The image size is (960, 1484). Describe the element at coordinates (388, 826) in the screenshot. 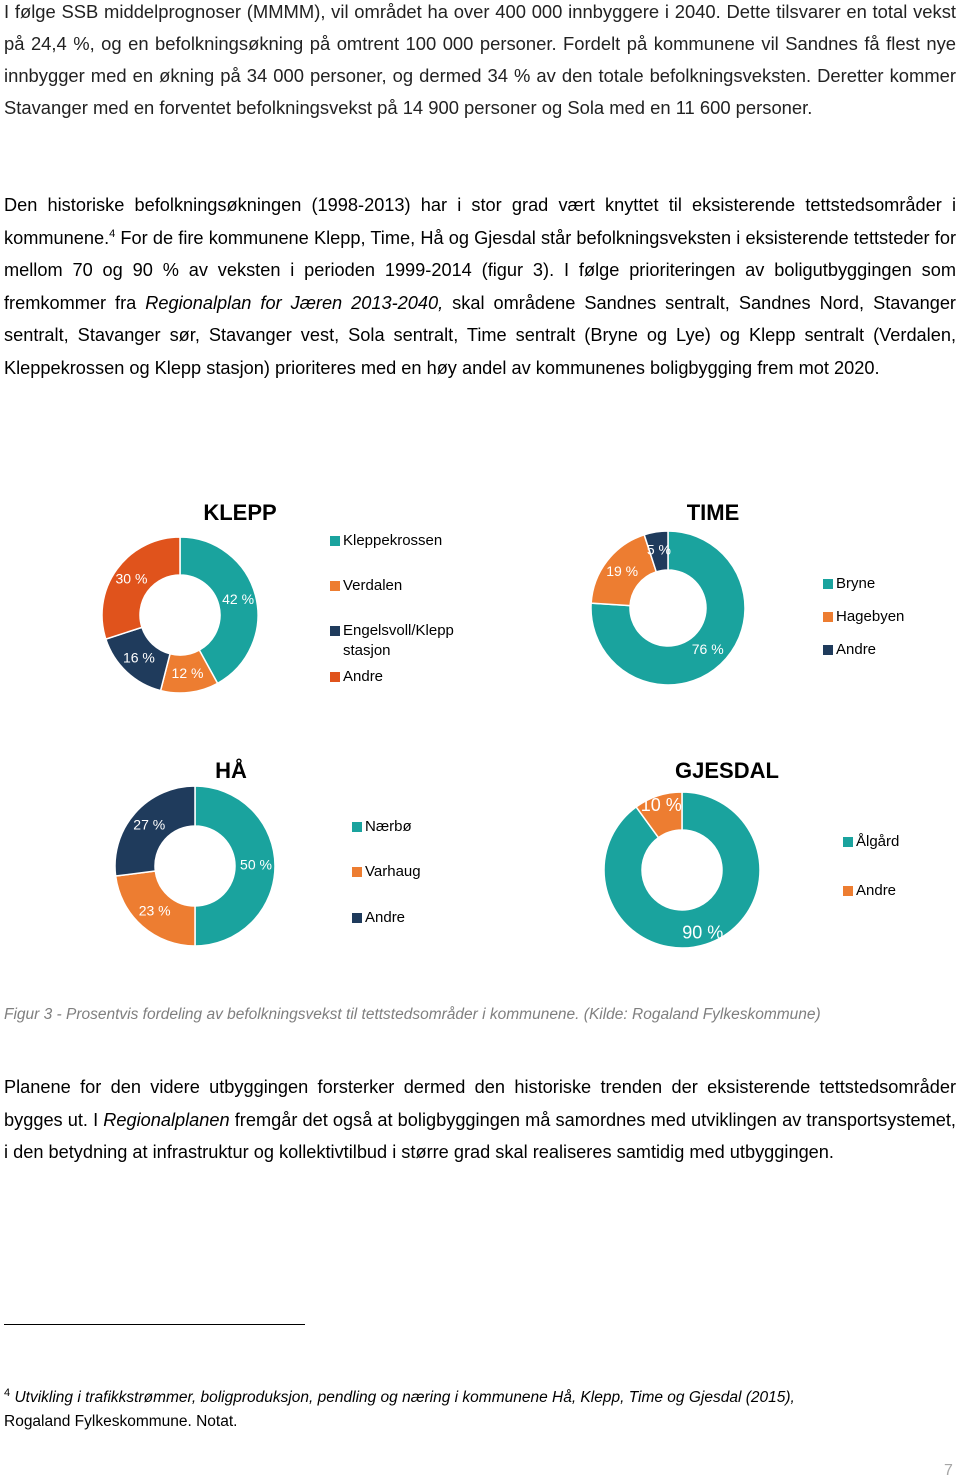

I see `legend-label: Nærbø` at that location.